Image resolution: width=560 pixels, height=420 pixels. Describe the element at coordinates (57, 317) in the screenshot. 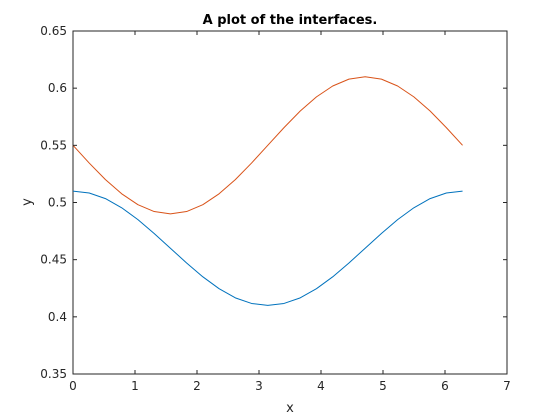

I see `y-tick-label: 0.4` at that location.